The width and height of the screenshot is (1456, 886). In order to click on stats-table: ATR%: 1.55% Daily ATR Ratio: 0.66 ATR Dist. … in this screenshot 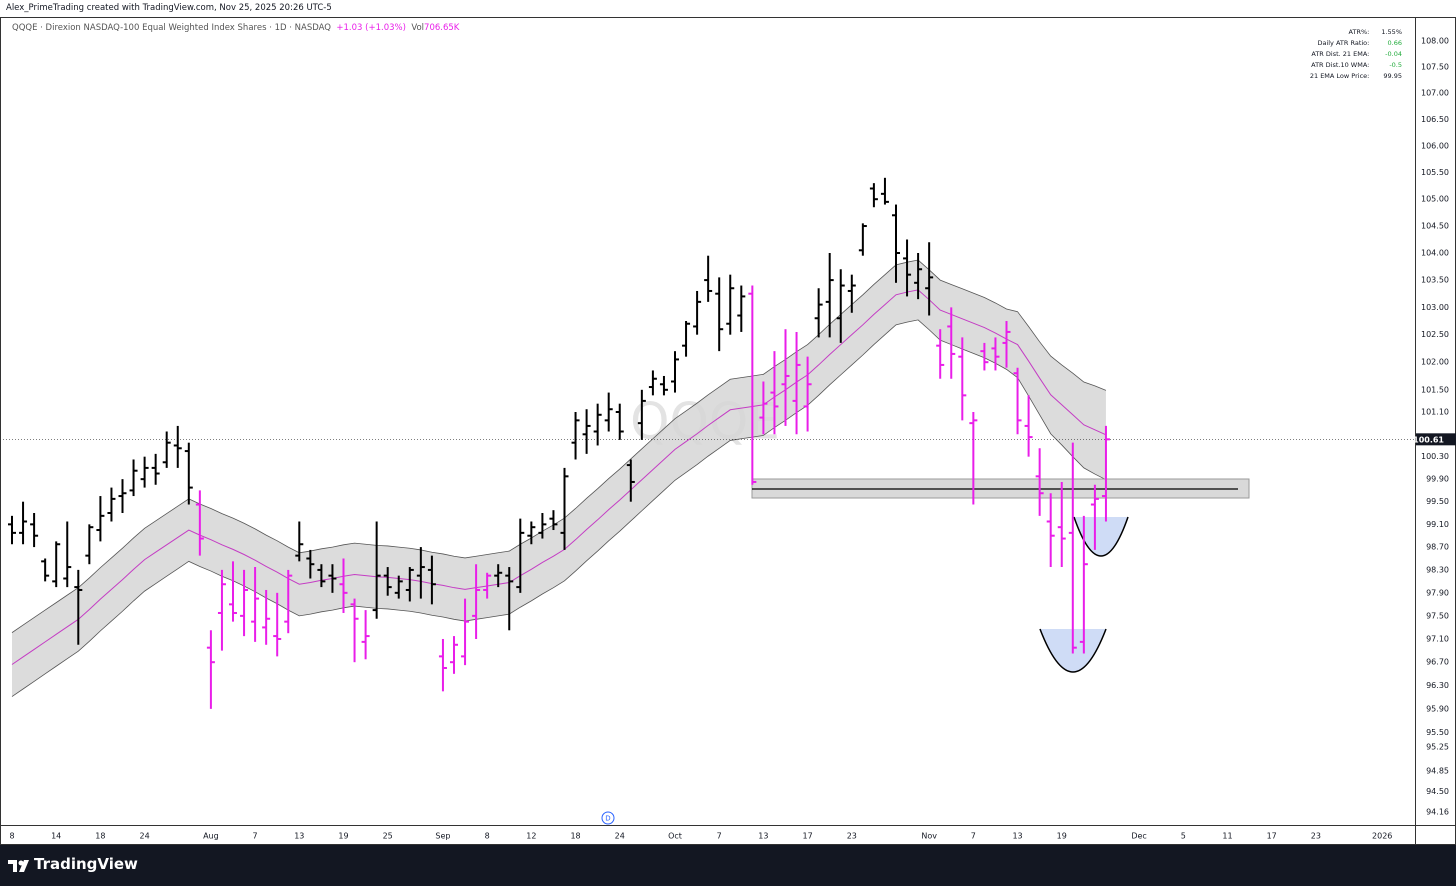, I will do `click(1356, 53)`.